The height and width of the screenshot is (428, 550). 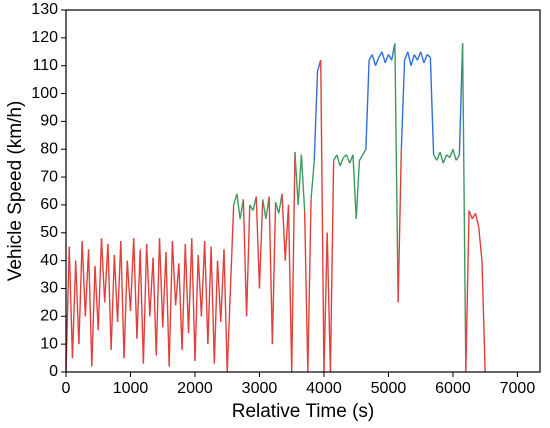 What do you see at coordinates (195, 388) in the screenshot?
I see `x-tick-label: 2000` at bounding box center [195, 388].